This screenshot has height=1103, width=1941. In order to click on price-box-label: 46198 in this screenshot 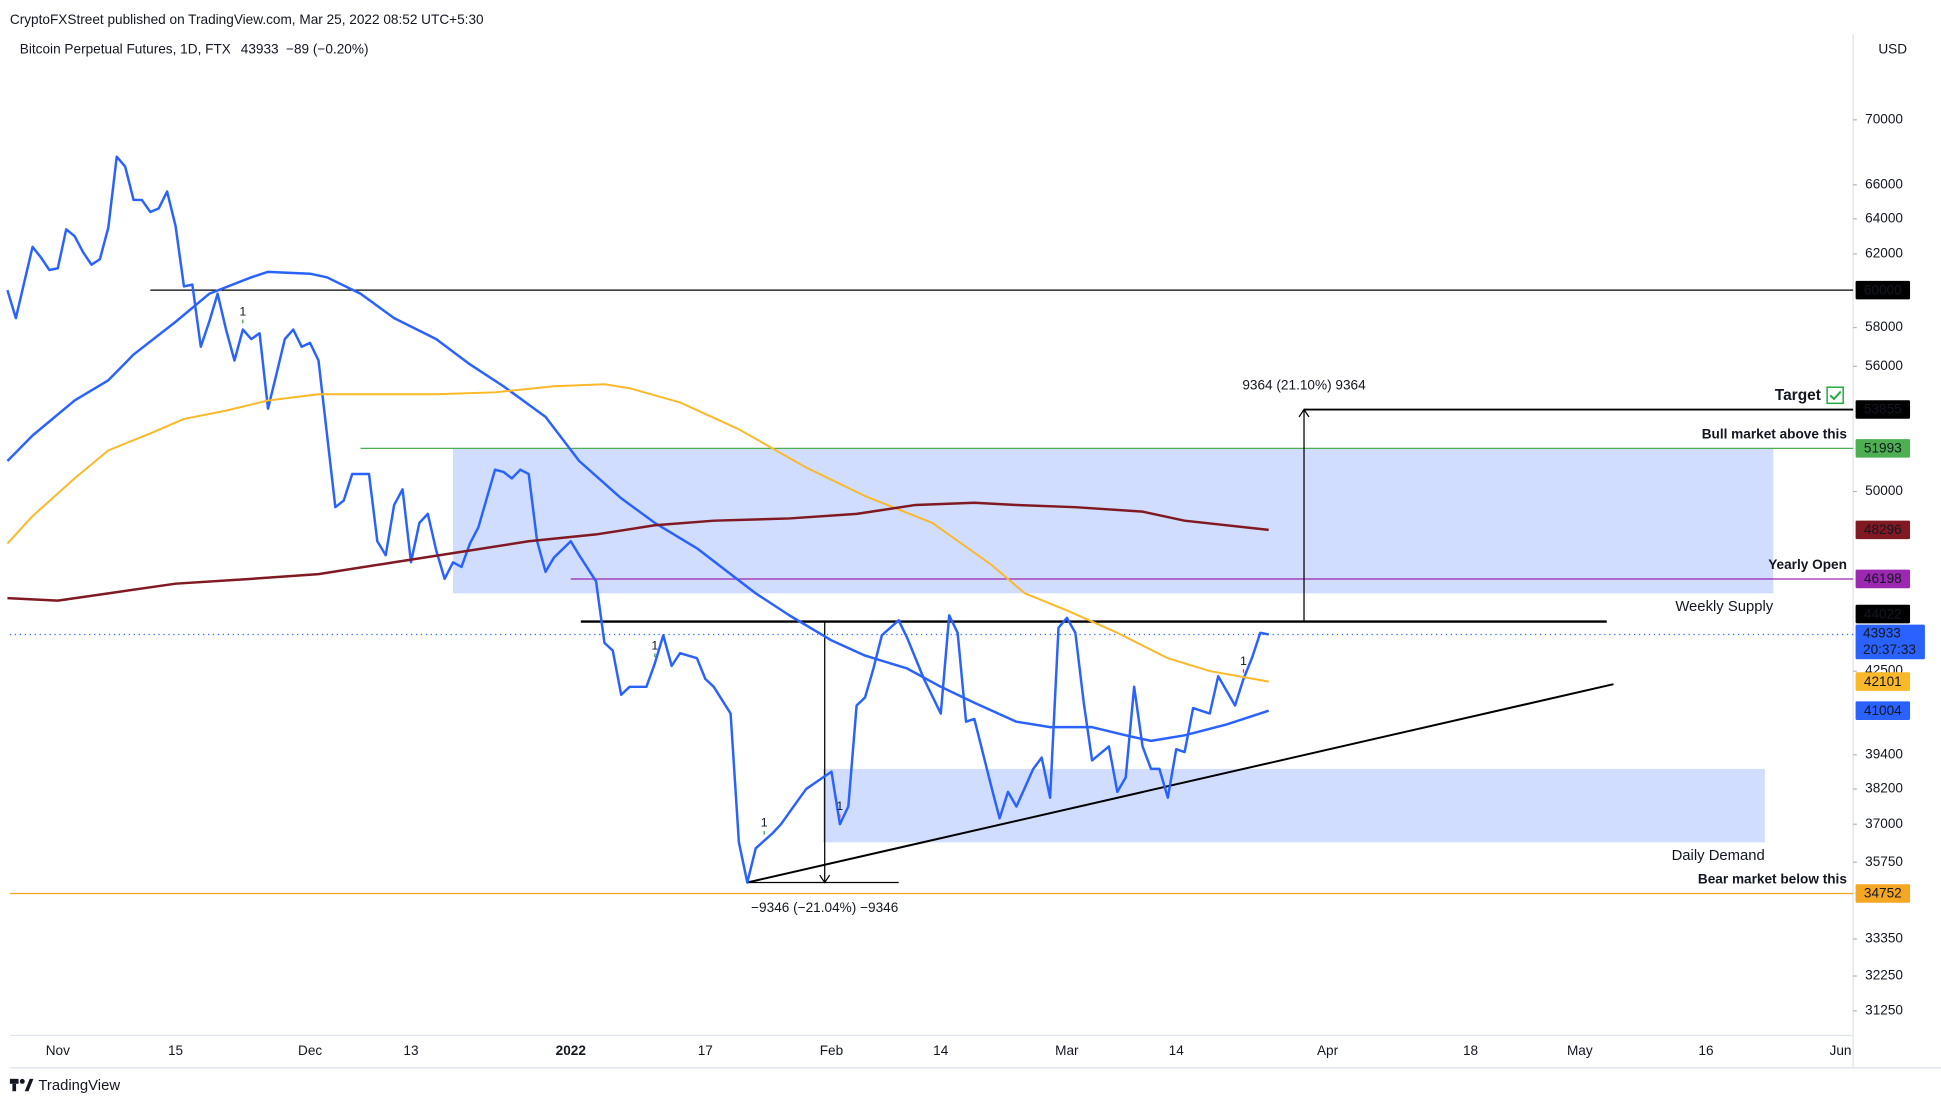, I will do `click(1883, 578)`.